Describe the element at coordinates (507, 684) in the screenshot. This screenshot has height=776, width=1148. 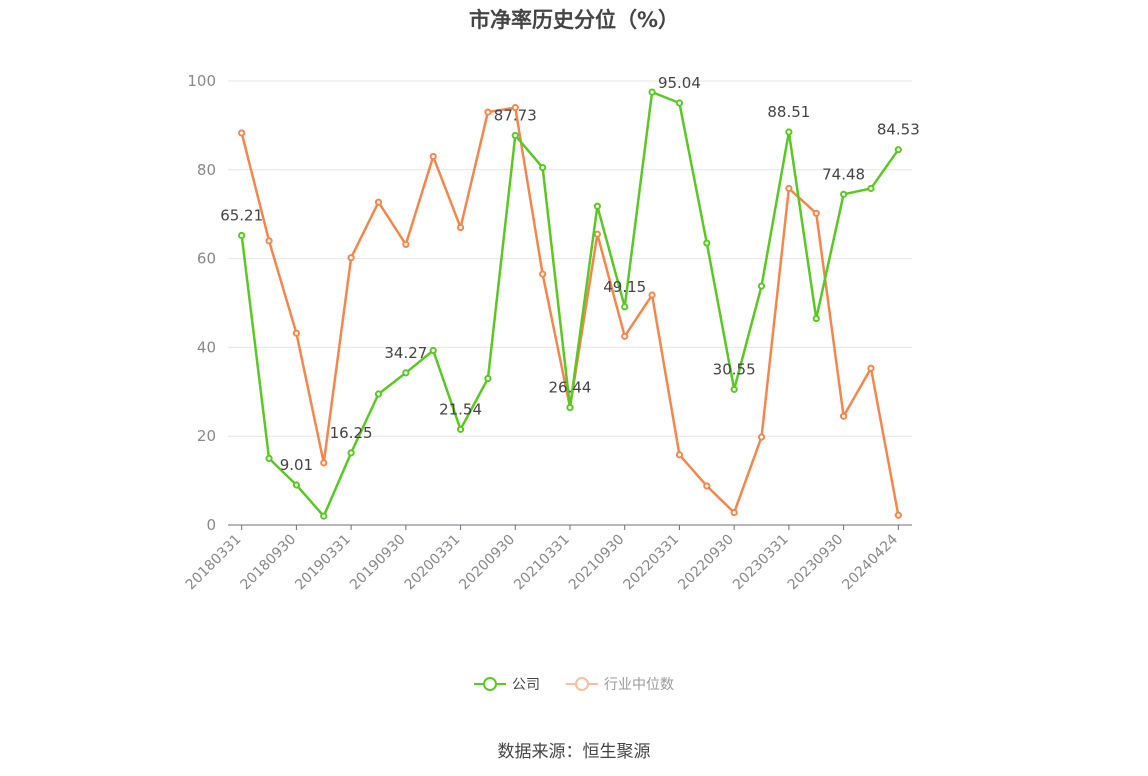
I see `legend-item-company: 公司` at that location.